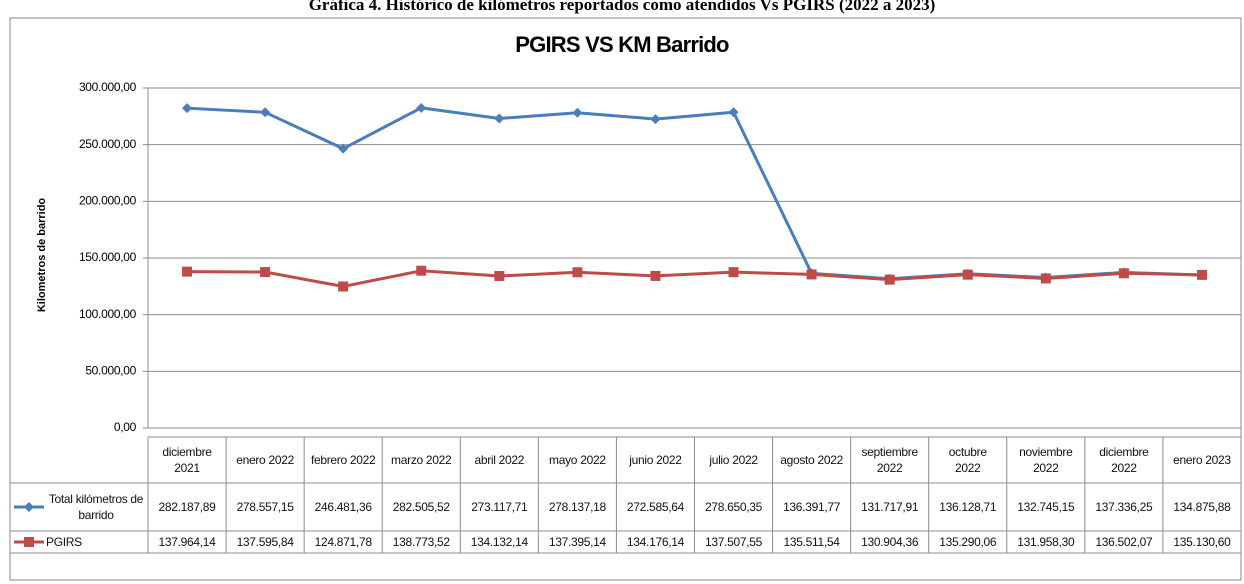 The width and height of the screenshot is (1244, 584). Describe the element at coordinates (577, 506) in the screenshot. I see `data-label: 278.137,18` at that location.